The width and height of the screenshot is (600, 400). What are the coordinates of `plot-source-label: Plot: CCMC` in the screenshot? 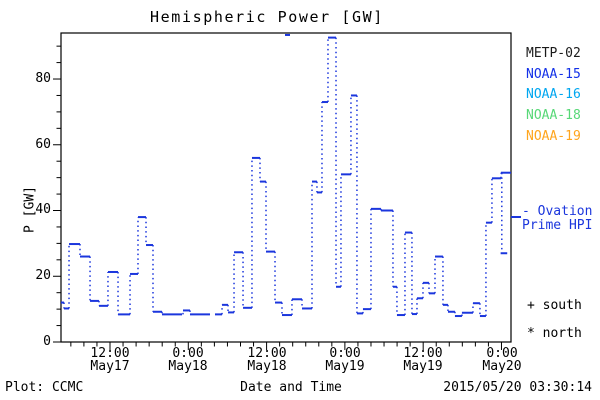 It's located at (44, 387).